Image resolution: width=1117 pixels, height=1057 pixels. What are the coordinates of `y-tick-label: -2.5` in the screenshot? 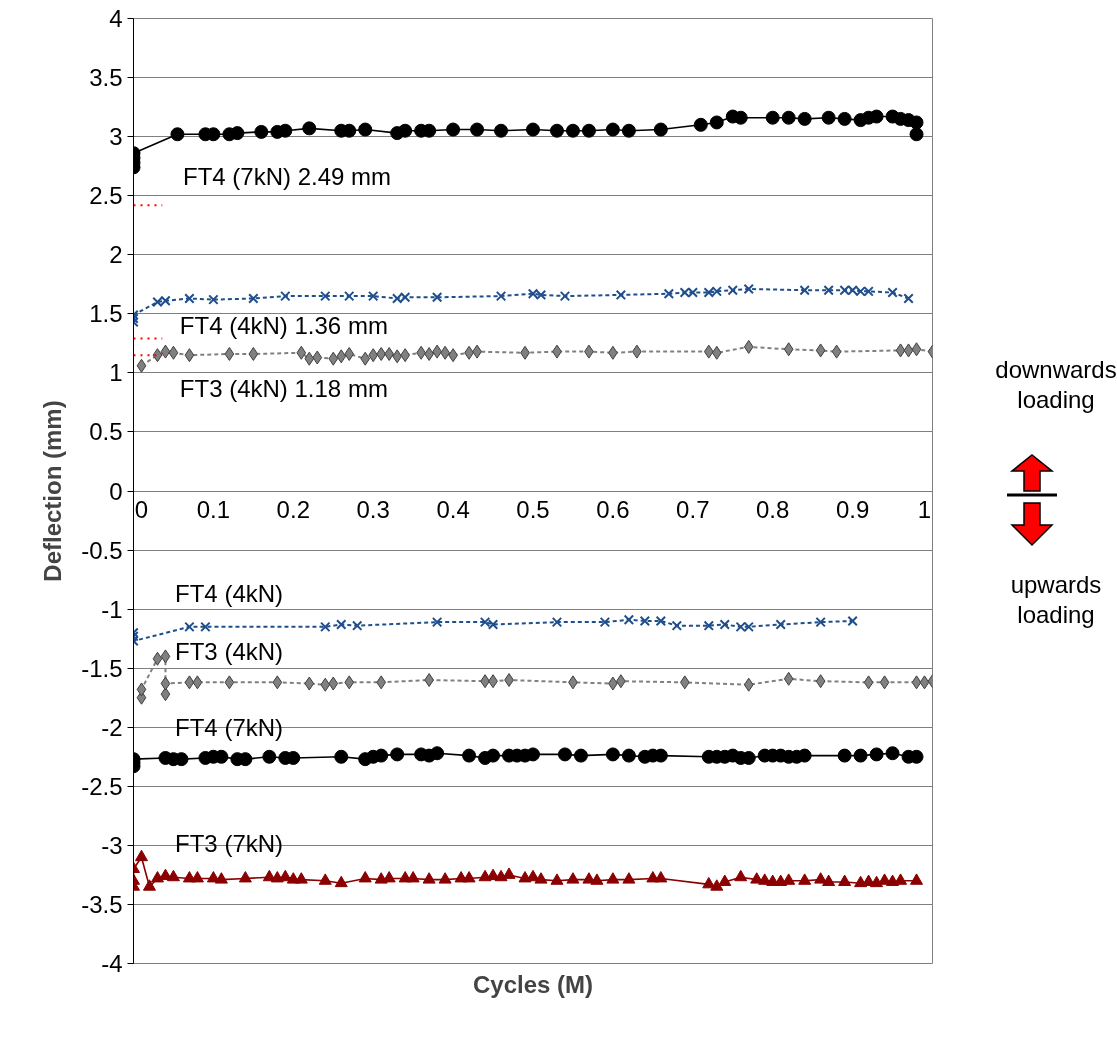 It's located at (102, 786).